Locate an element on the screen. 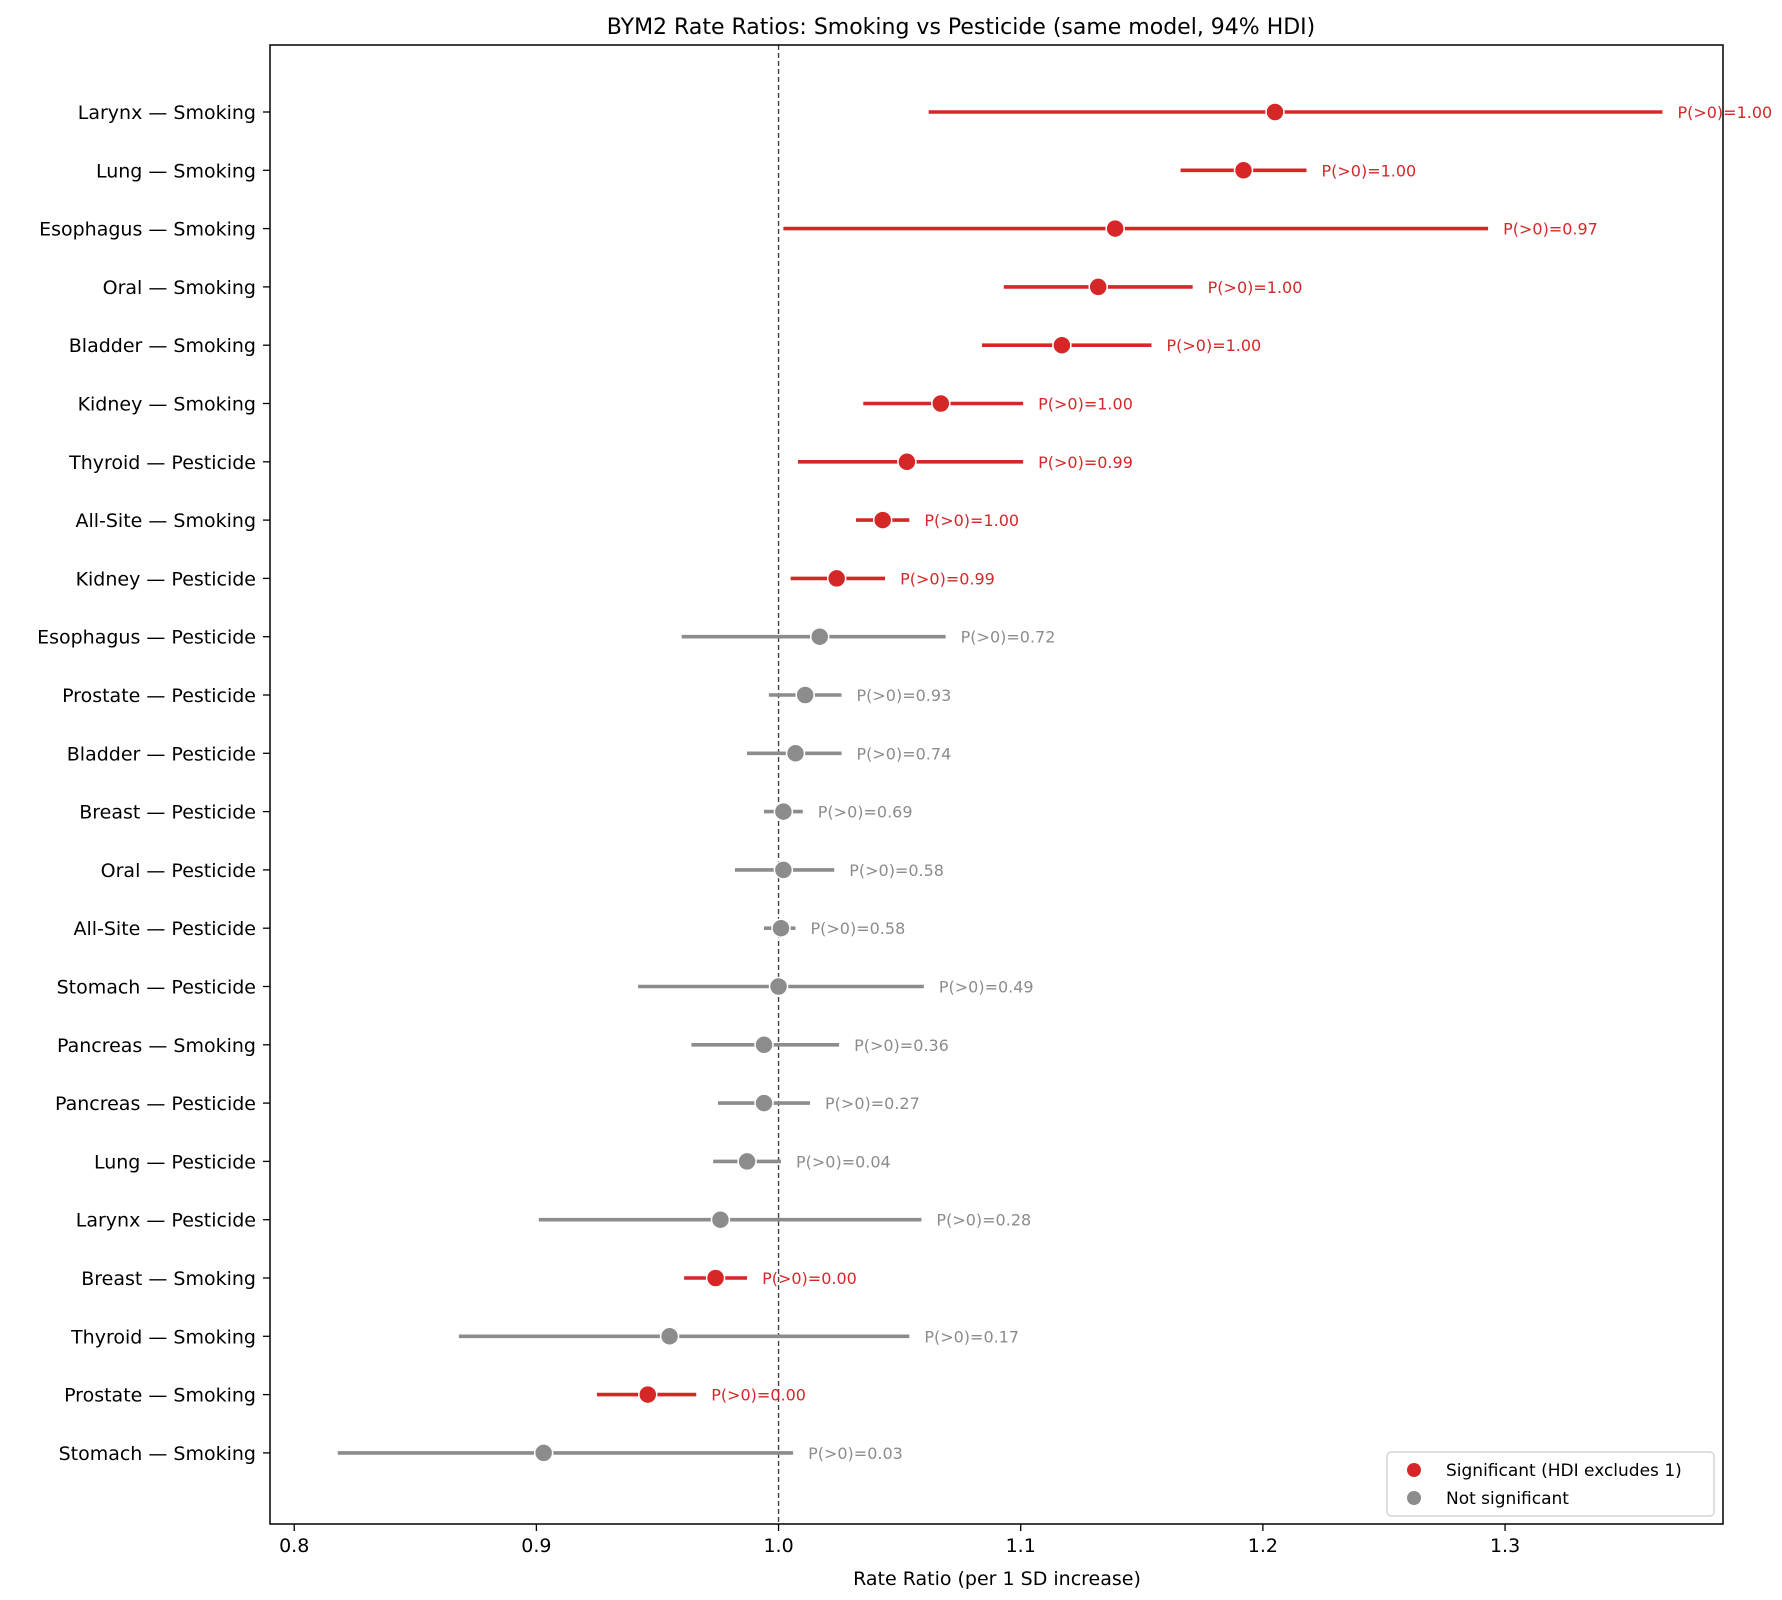 The image size is (1782, 1600). probability-label: P(>0)=0.28 is located at coordinates (983, 1220).